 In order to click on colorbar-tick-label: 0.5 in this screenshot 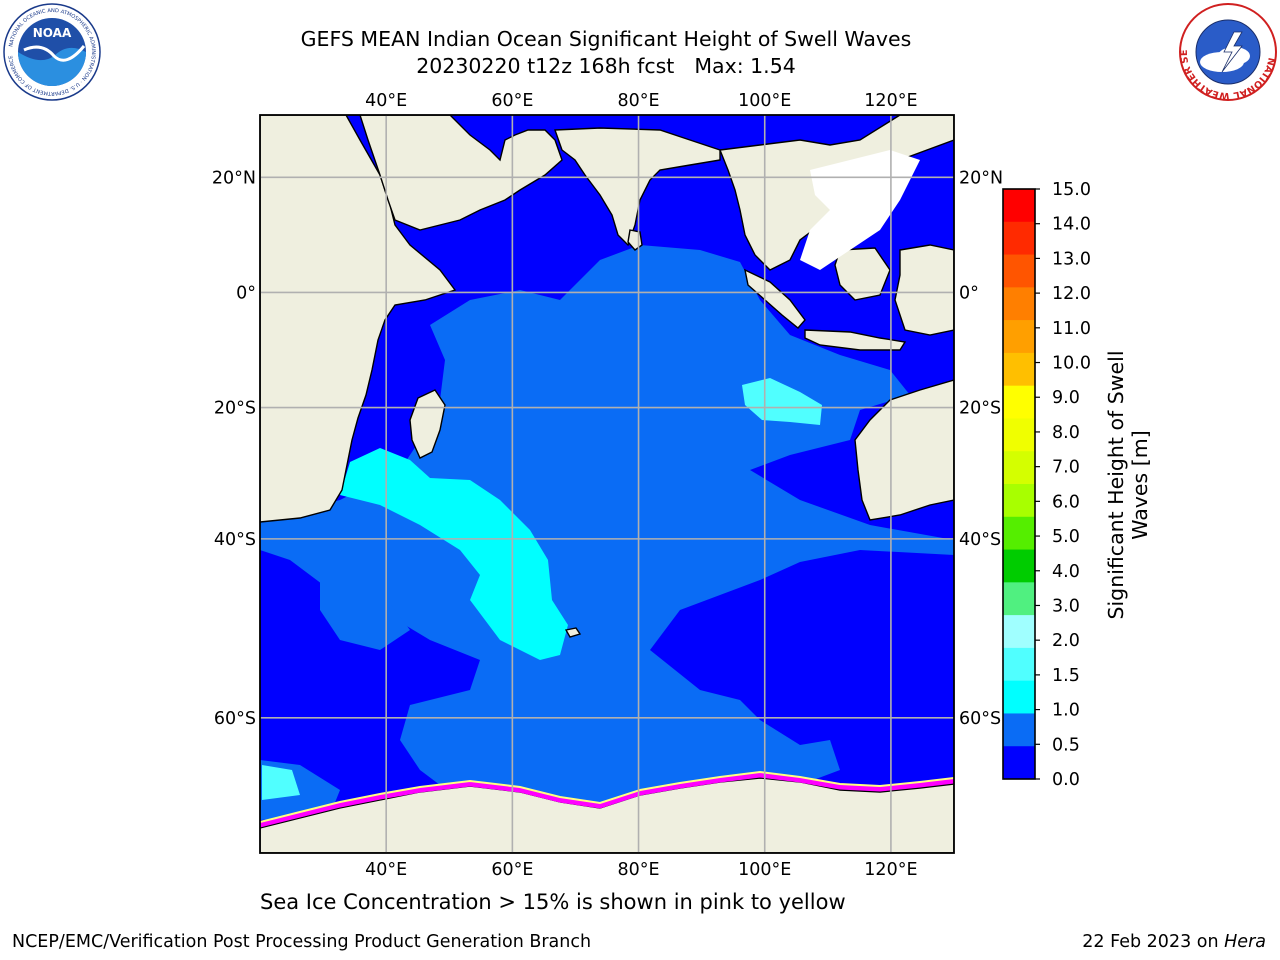, I will do `click(1066, 745)`.